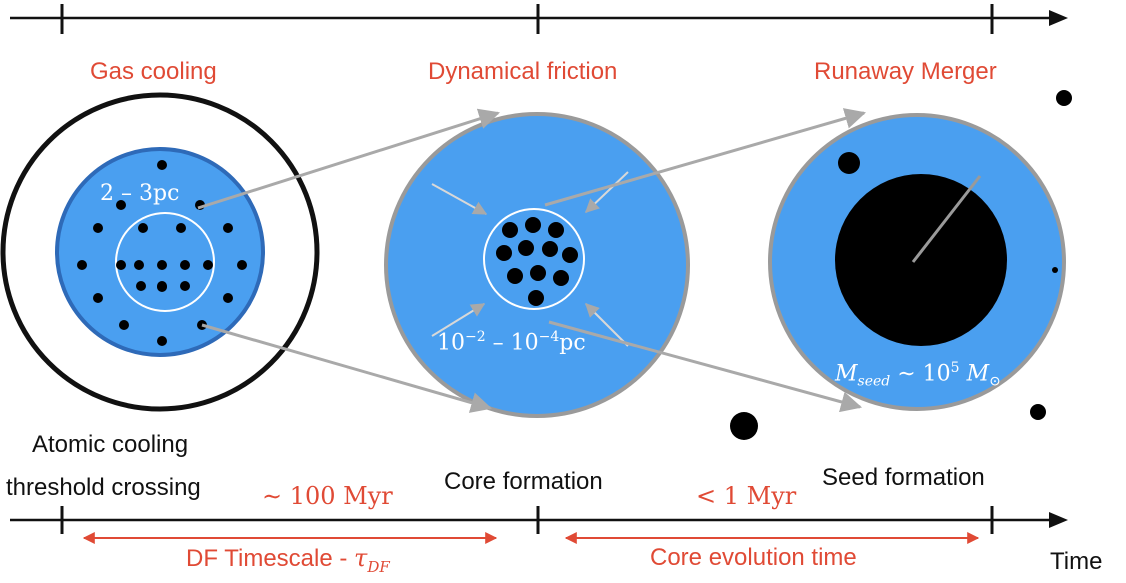  Describe the element at coordinates (946, 219) in the screenshot. I see `seed-radius-line` at that location.